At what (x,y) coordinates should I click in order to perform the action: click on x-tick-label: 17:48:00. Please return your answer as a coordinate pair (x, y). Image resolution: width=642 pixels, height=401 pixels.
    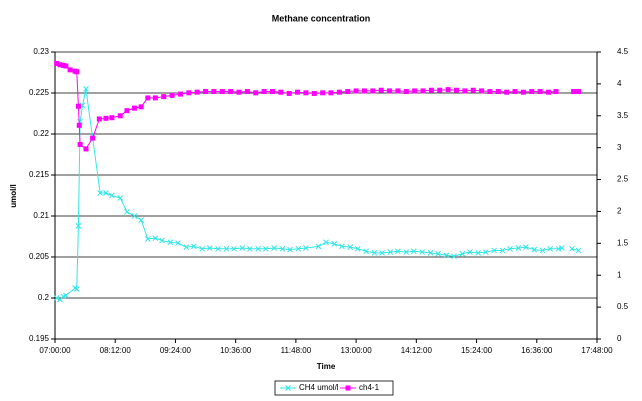
    Looking at the image, I should click on (597, 350).